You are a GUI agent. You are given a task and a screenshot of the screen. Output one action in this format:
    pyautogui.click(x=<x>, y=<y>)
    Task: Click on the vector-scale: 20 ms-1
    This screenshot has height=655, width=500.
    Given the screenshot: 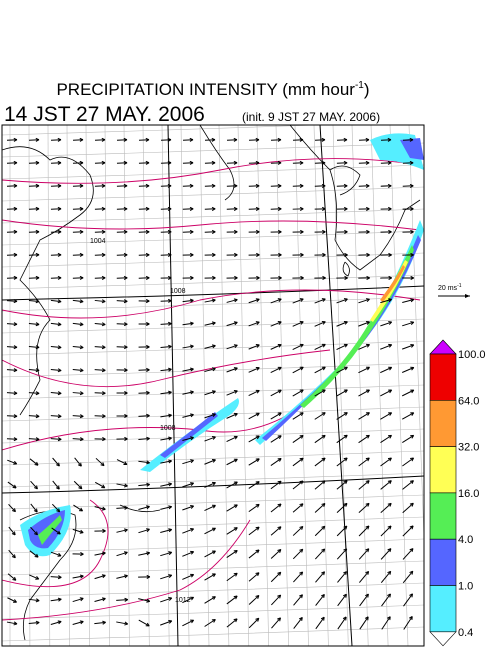 What is the action you would take?
    pyautogui.click(x=454, y=290)
    